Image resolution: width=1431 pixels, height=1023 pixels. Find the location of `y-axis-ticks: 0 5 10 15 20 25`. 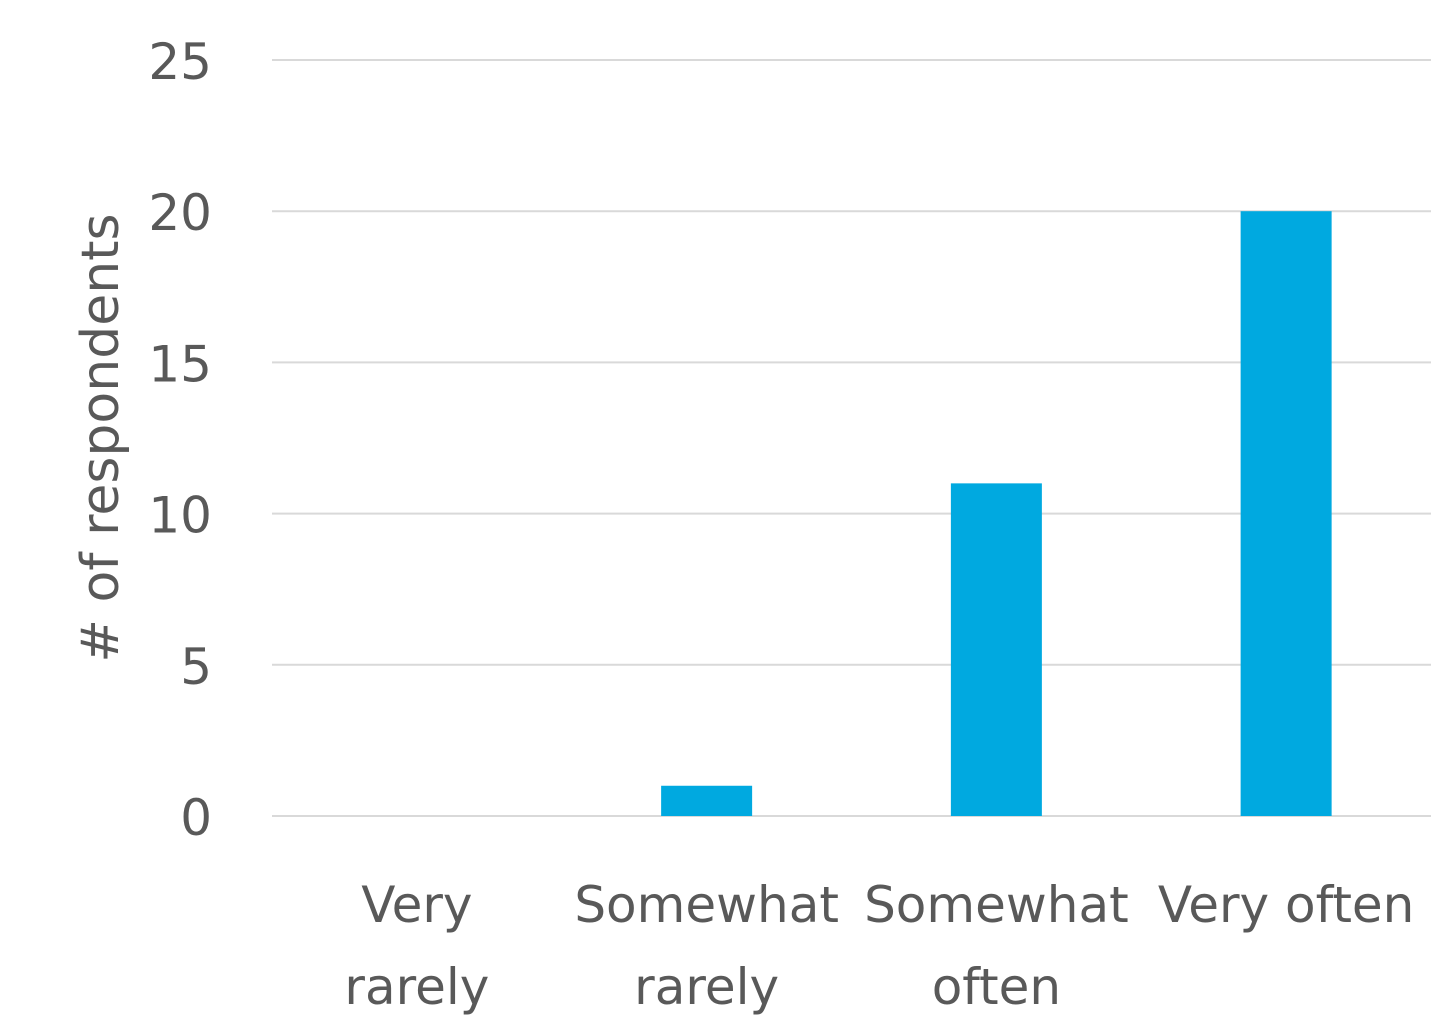

y-axis-ticks: 0 5 10 15 20 25 is located at coordinates (180, 440).